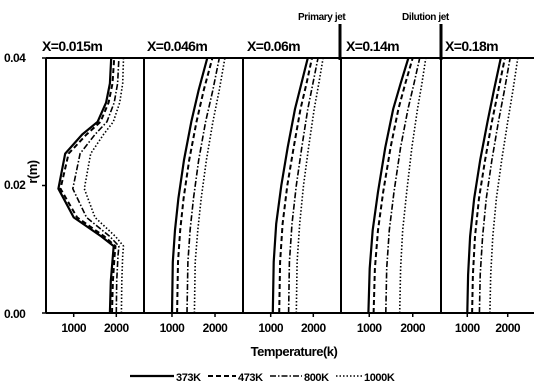  I want to click on x-tick-label-panel3-2: 2000, so click(314, 328).